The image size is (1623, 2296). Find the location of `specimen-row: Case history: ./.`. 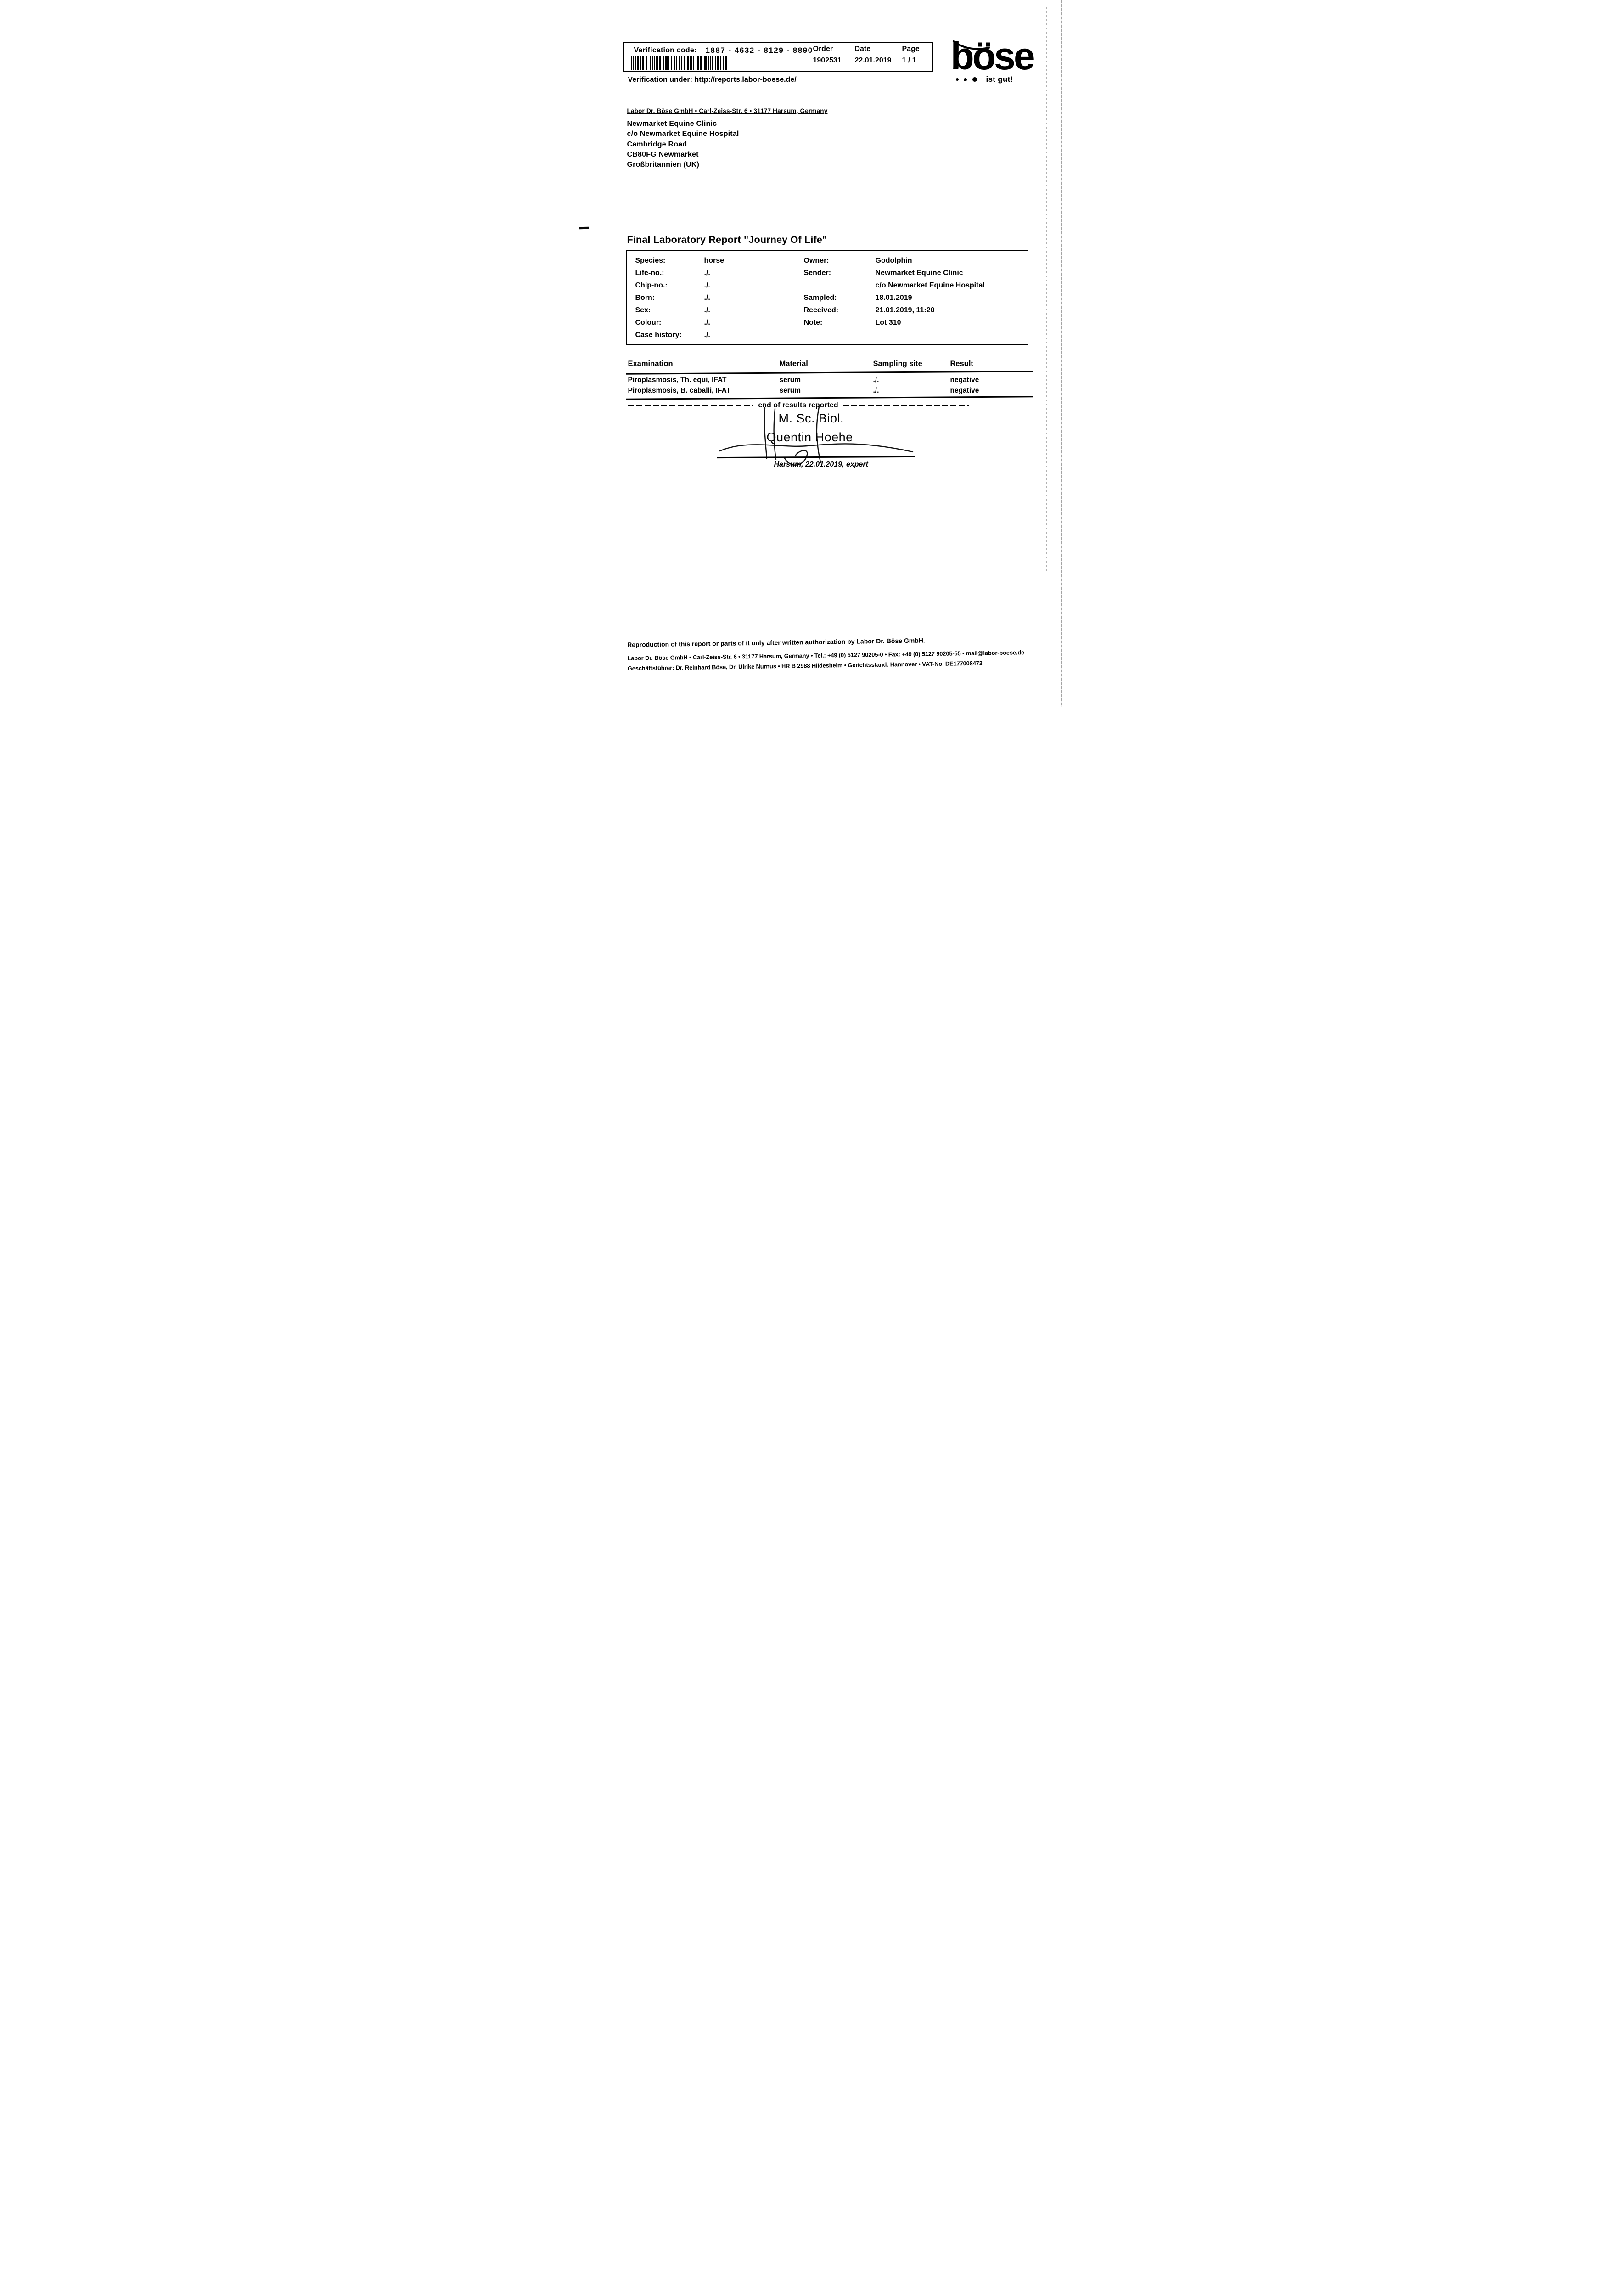

specimen-row: Case history: ./. is located at coordinates (679, 337).